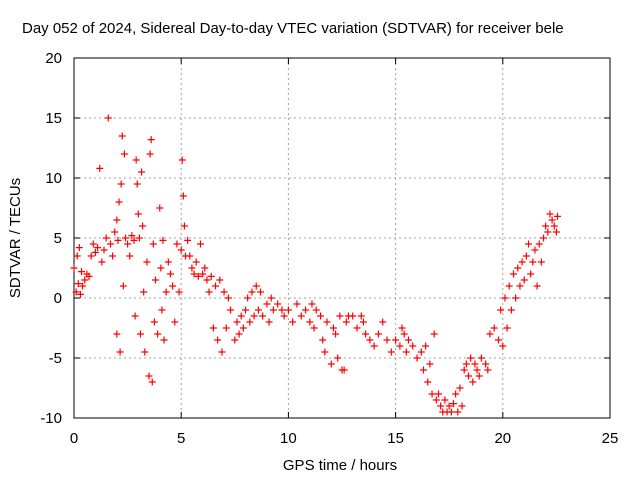  What do you see at coordinates (58, 238) in the screenshot?
I see `y-tick-label: 5` at bounding box center [58, 238].